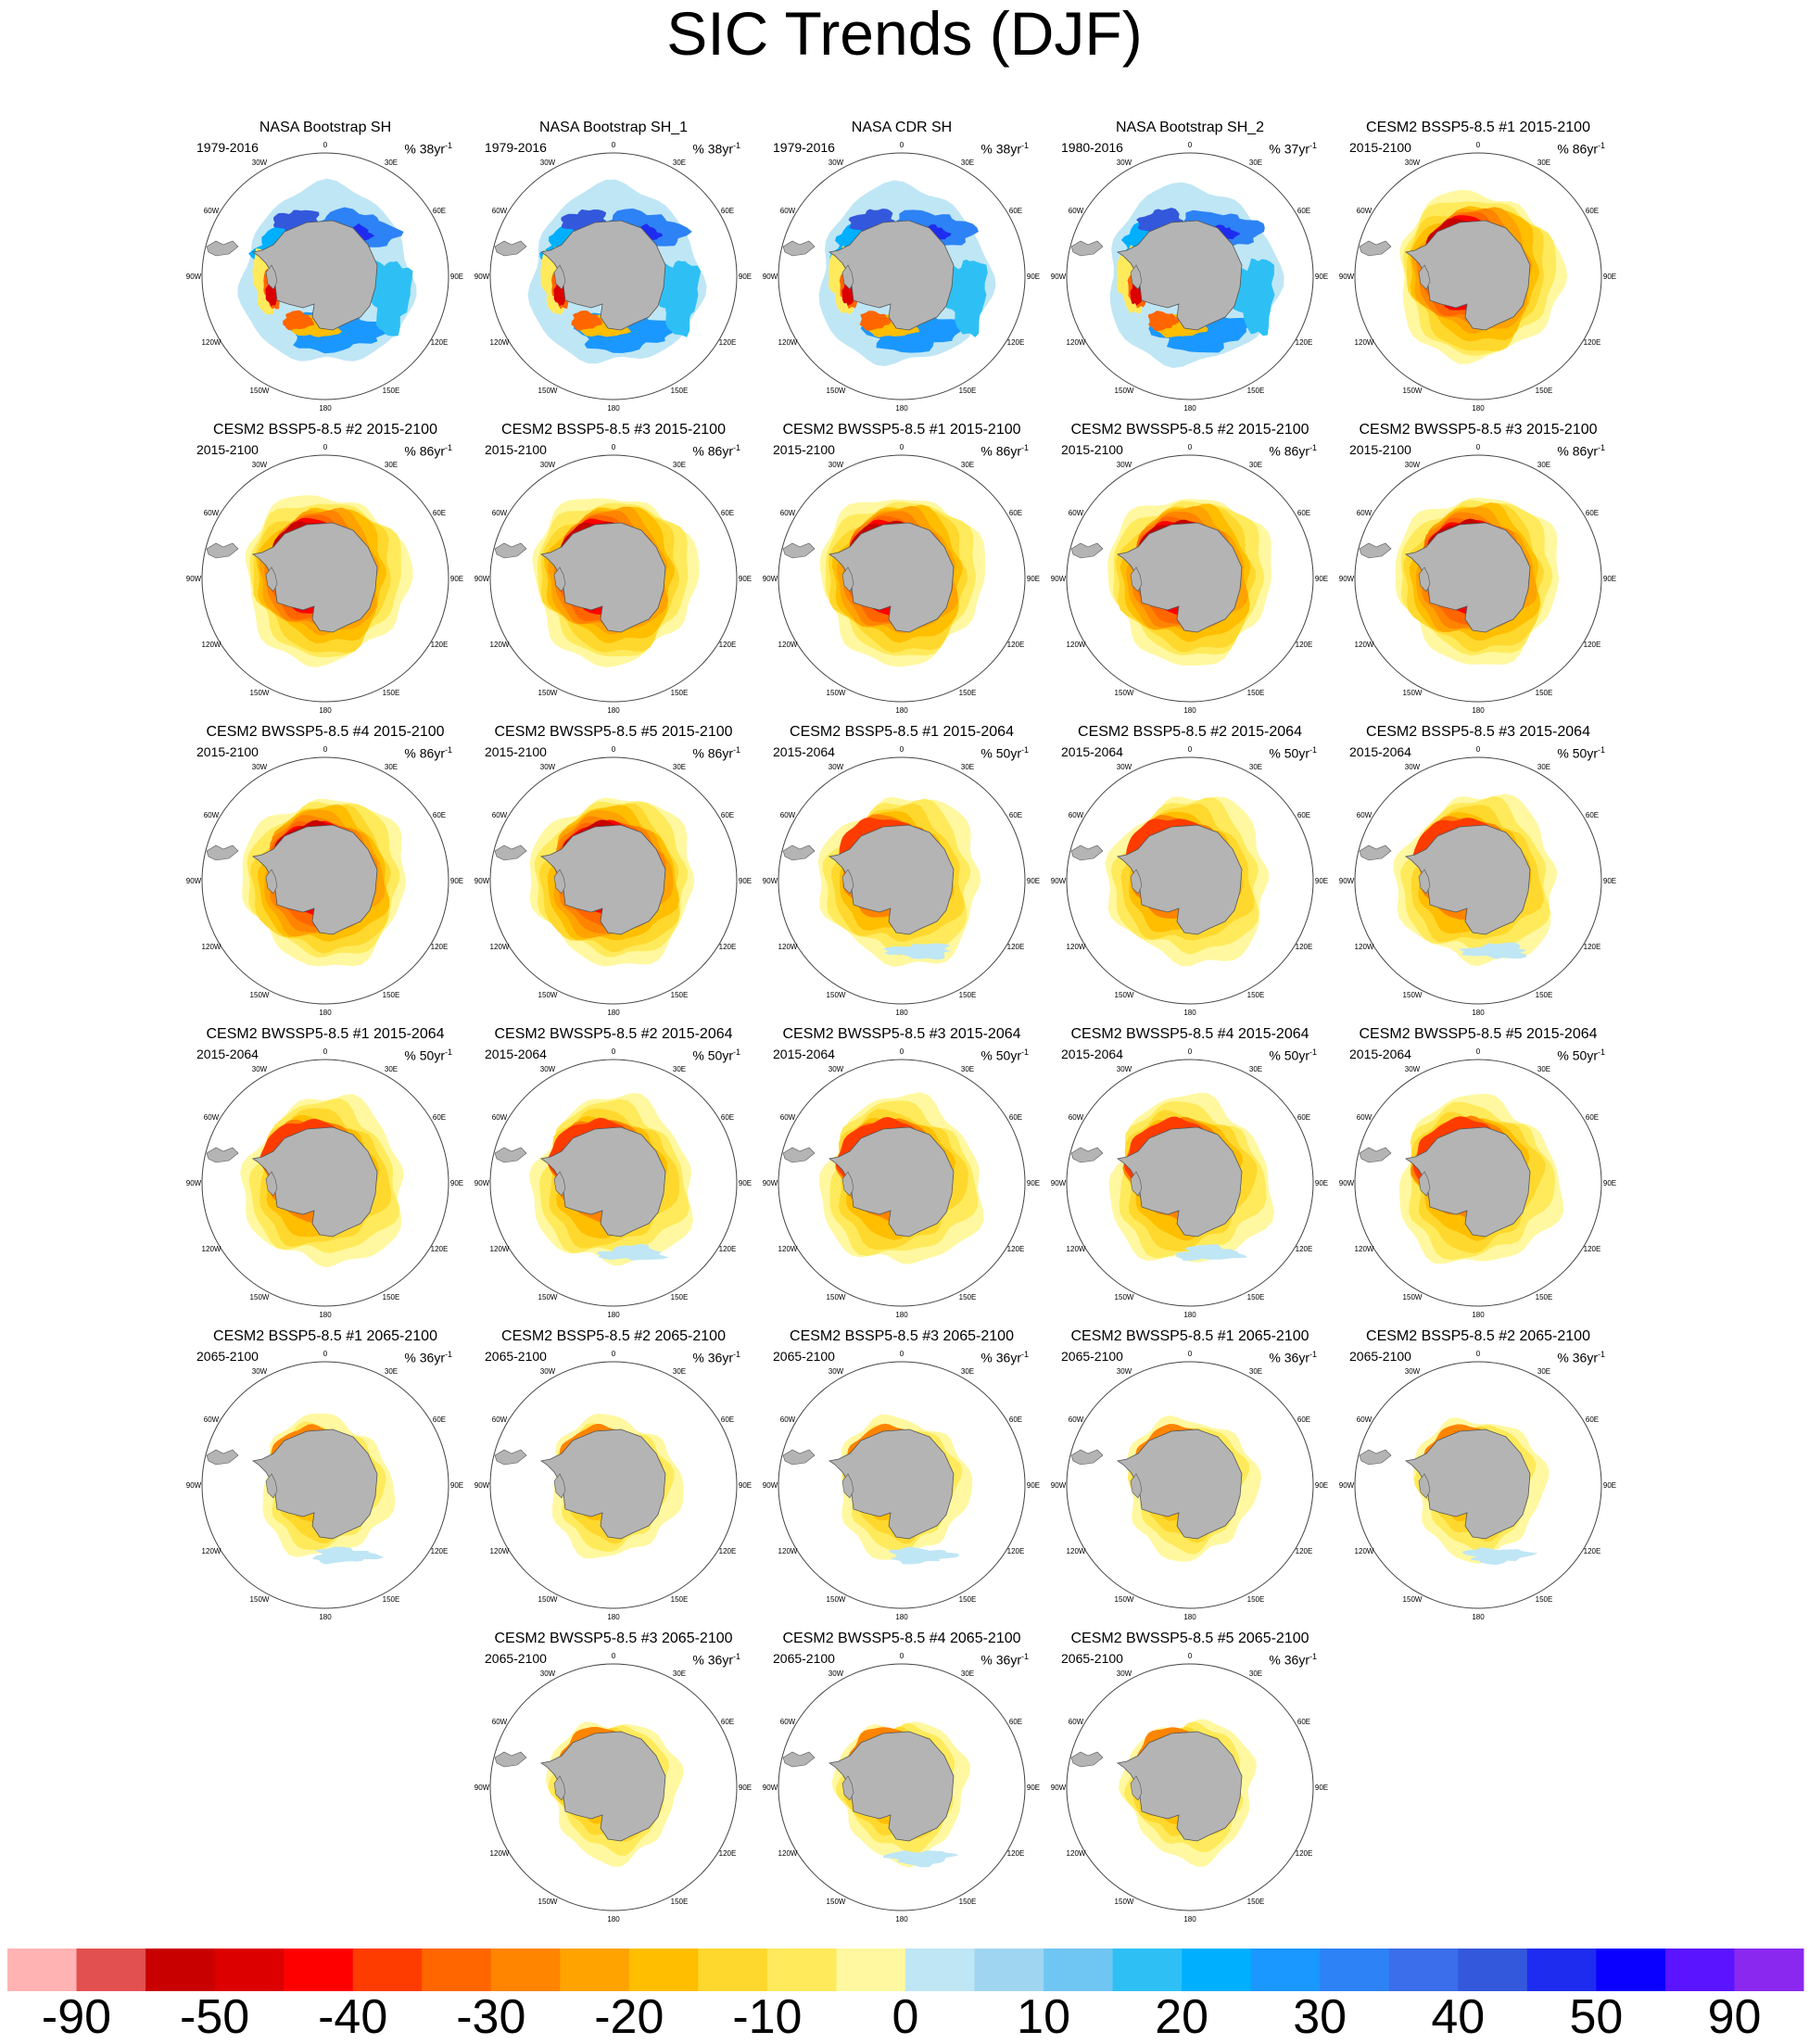 This screenshot has height=2044, width=1809. I want to click on panel-title: CESM2 BWSSP5-8.5 #5 2015-2064, so click(1478, 1034).